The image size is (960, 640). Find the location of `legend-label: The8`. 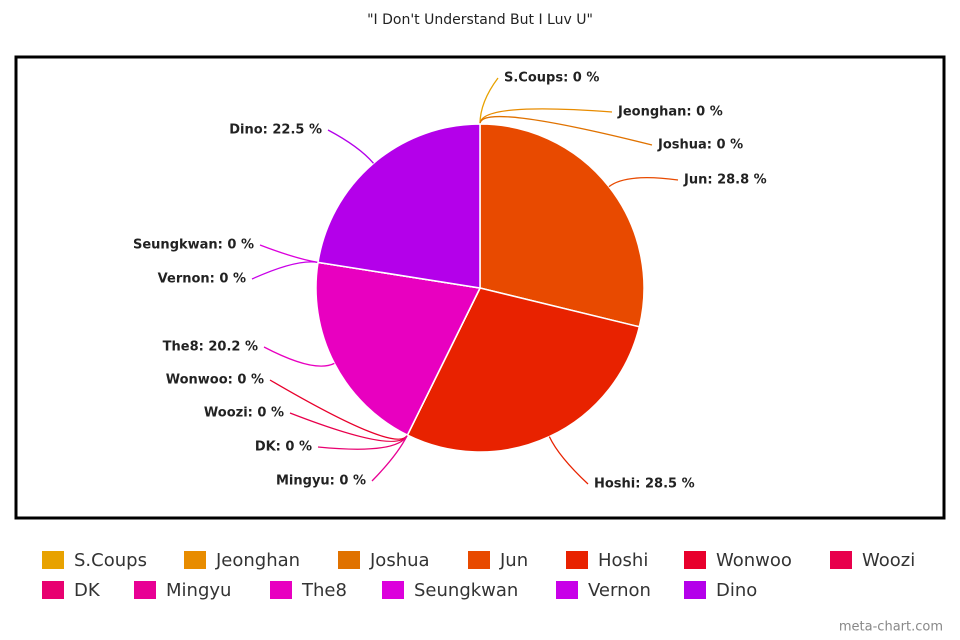

legend-label: The8 is located at coordinates (324, 590).